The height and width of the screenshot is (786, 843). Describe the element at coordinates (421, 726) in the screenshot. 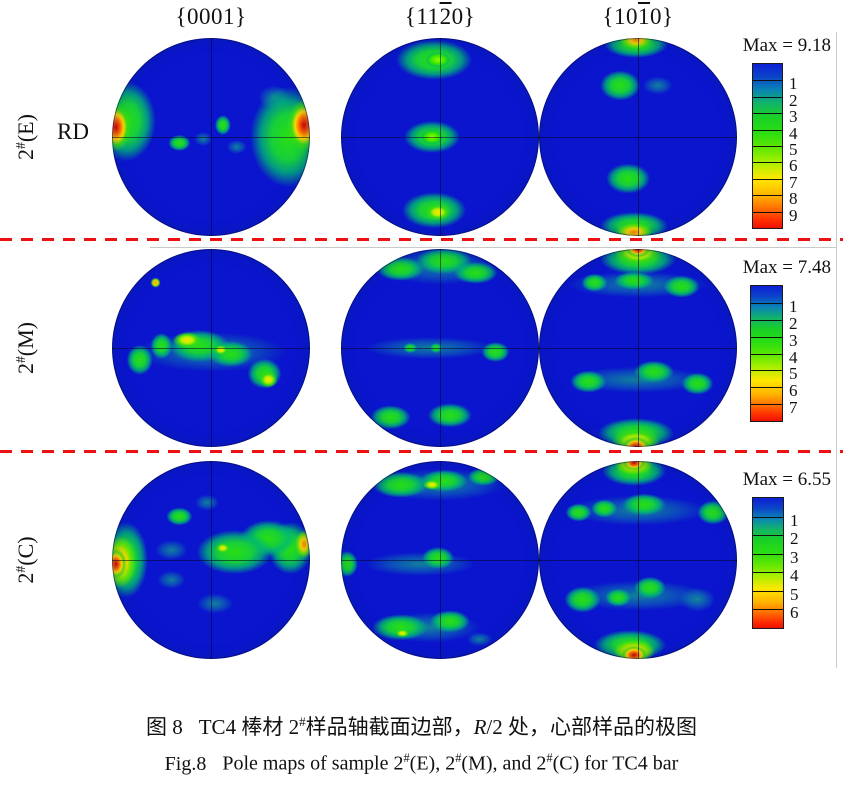

I see `caption-chinese: 图 8 TC4 棒材 2#样品轴截面边部，R/2 处，心部样品的极图` at that location.